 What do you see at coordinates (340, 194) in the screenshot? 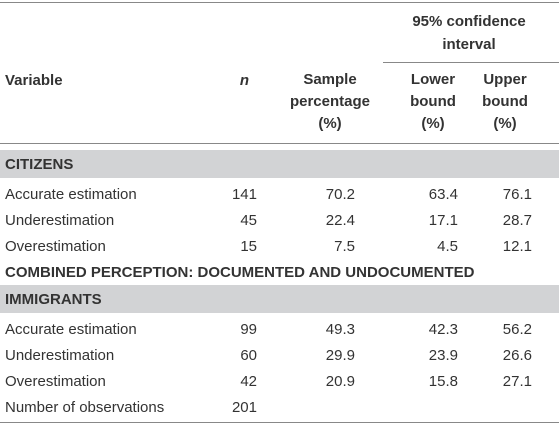
I see `cell: 70.2` at bounding box center [340, 194].